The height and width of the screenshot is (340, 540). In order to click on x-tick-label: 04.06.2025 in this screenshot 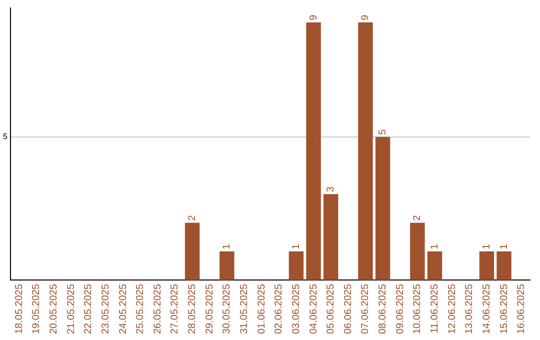, I will do `click(314, 309)`.